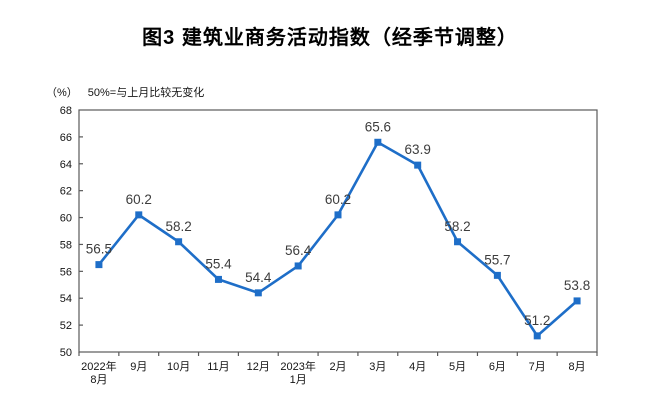 Image resolution: width=660 pixels, height=419 pixels. Describe the element at coordinates (537, 367) in the screenshot. I see `x-tick-label: 7月` at that location.